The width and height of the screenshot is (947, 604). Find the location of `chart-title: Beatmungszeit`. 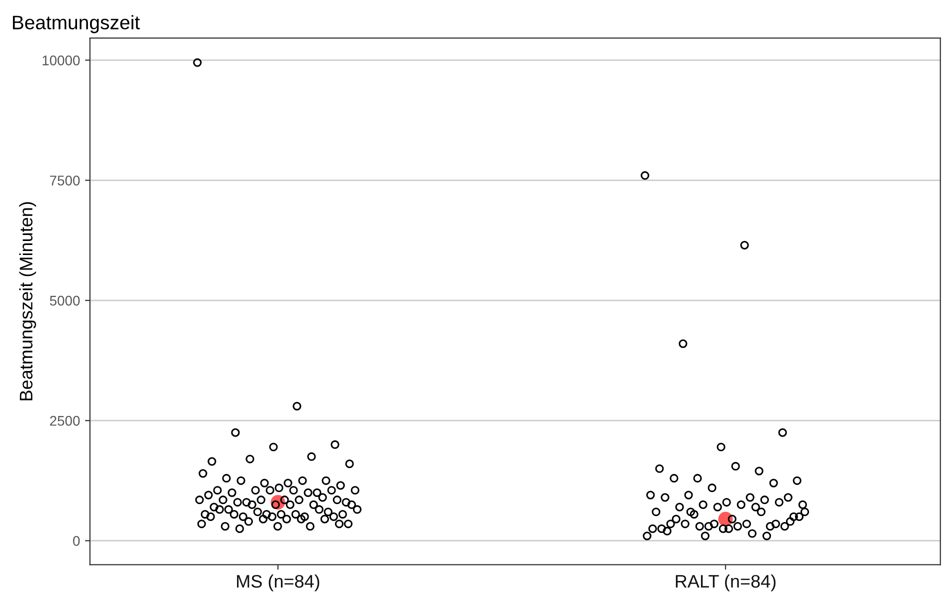

chart-title: Beatmungszeit is located at coordinates (76, 24).